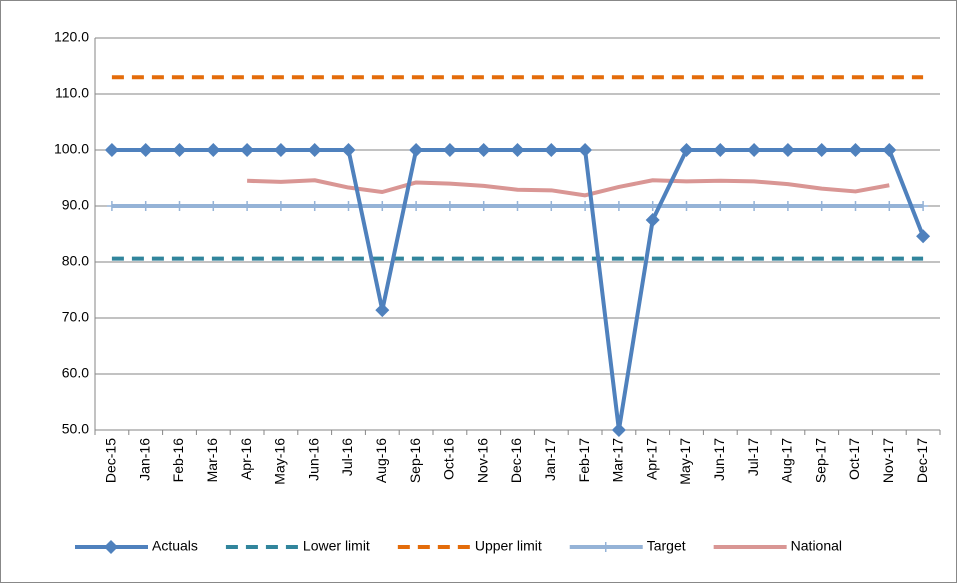 This screenshot has width=957, height=583. What do you see at coordinates (618, 460) in the screenshot?
I see `x-tick-label: Mar-17` at bounding box center [618, 460].